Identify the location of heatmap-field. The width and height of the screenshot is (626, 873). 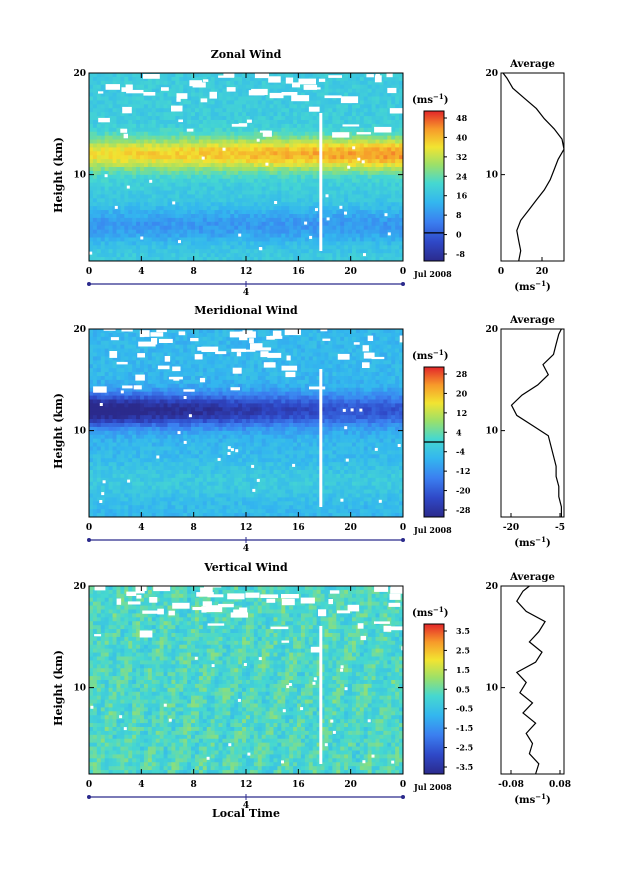
(246, 423).